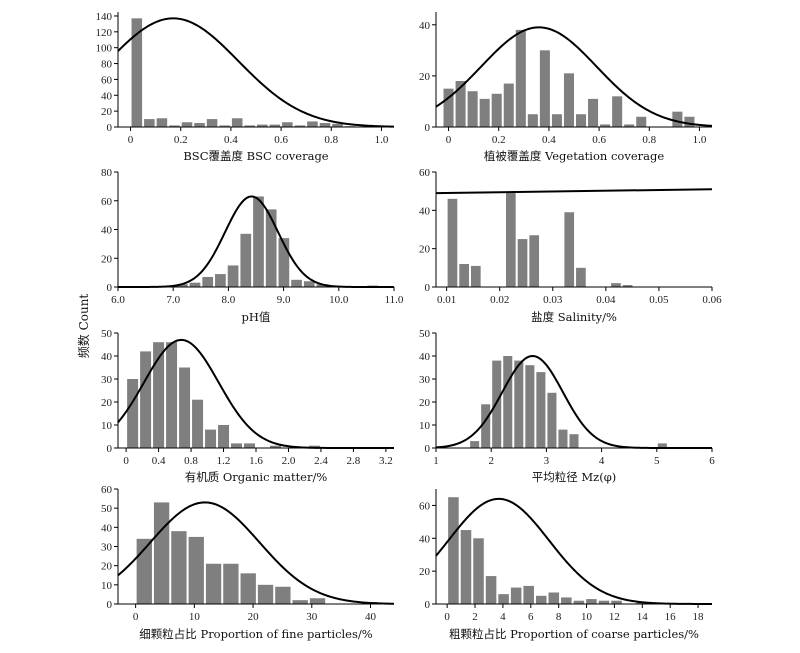 The height and width of the screenshot is (653, 800). What do you see at coordinates (256, 477) in the screenshot?
I see `x-axis-label: 有机质 Organic matter/%` at bounding box center [256, 477].